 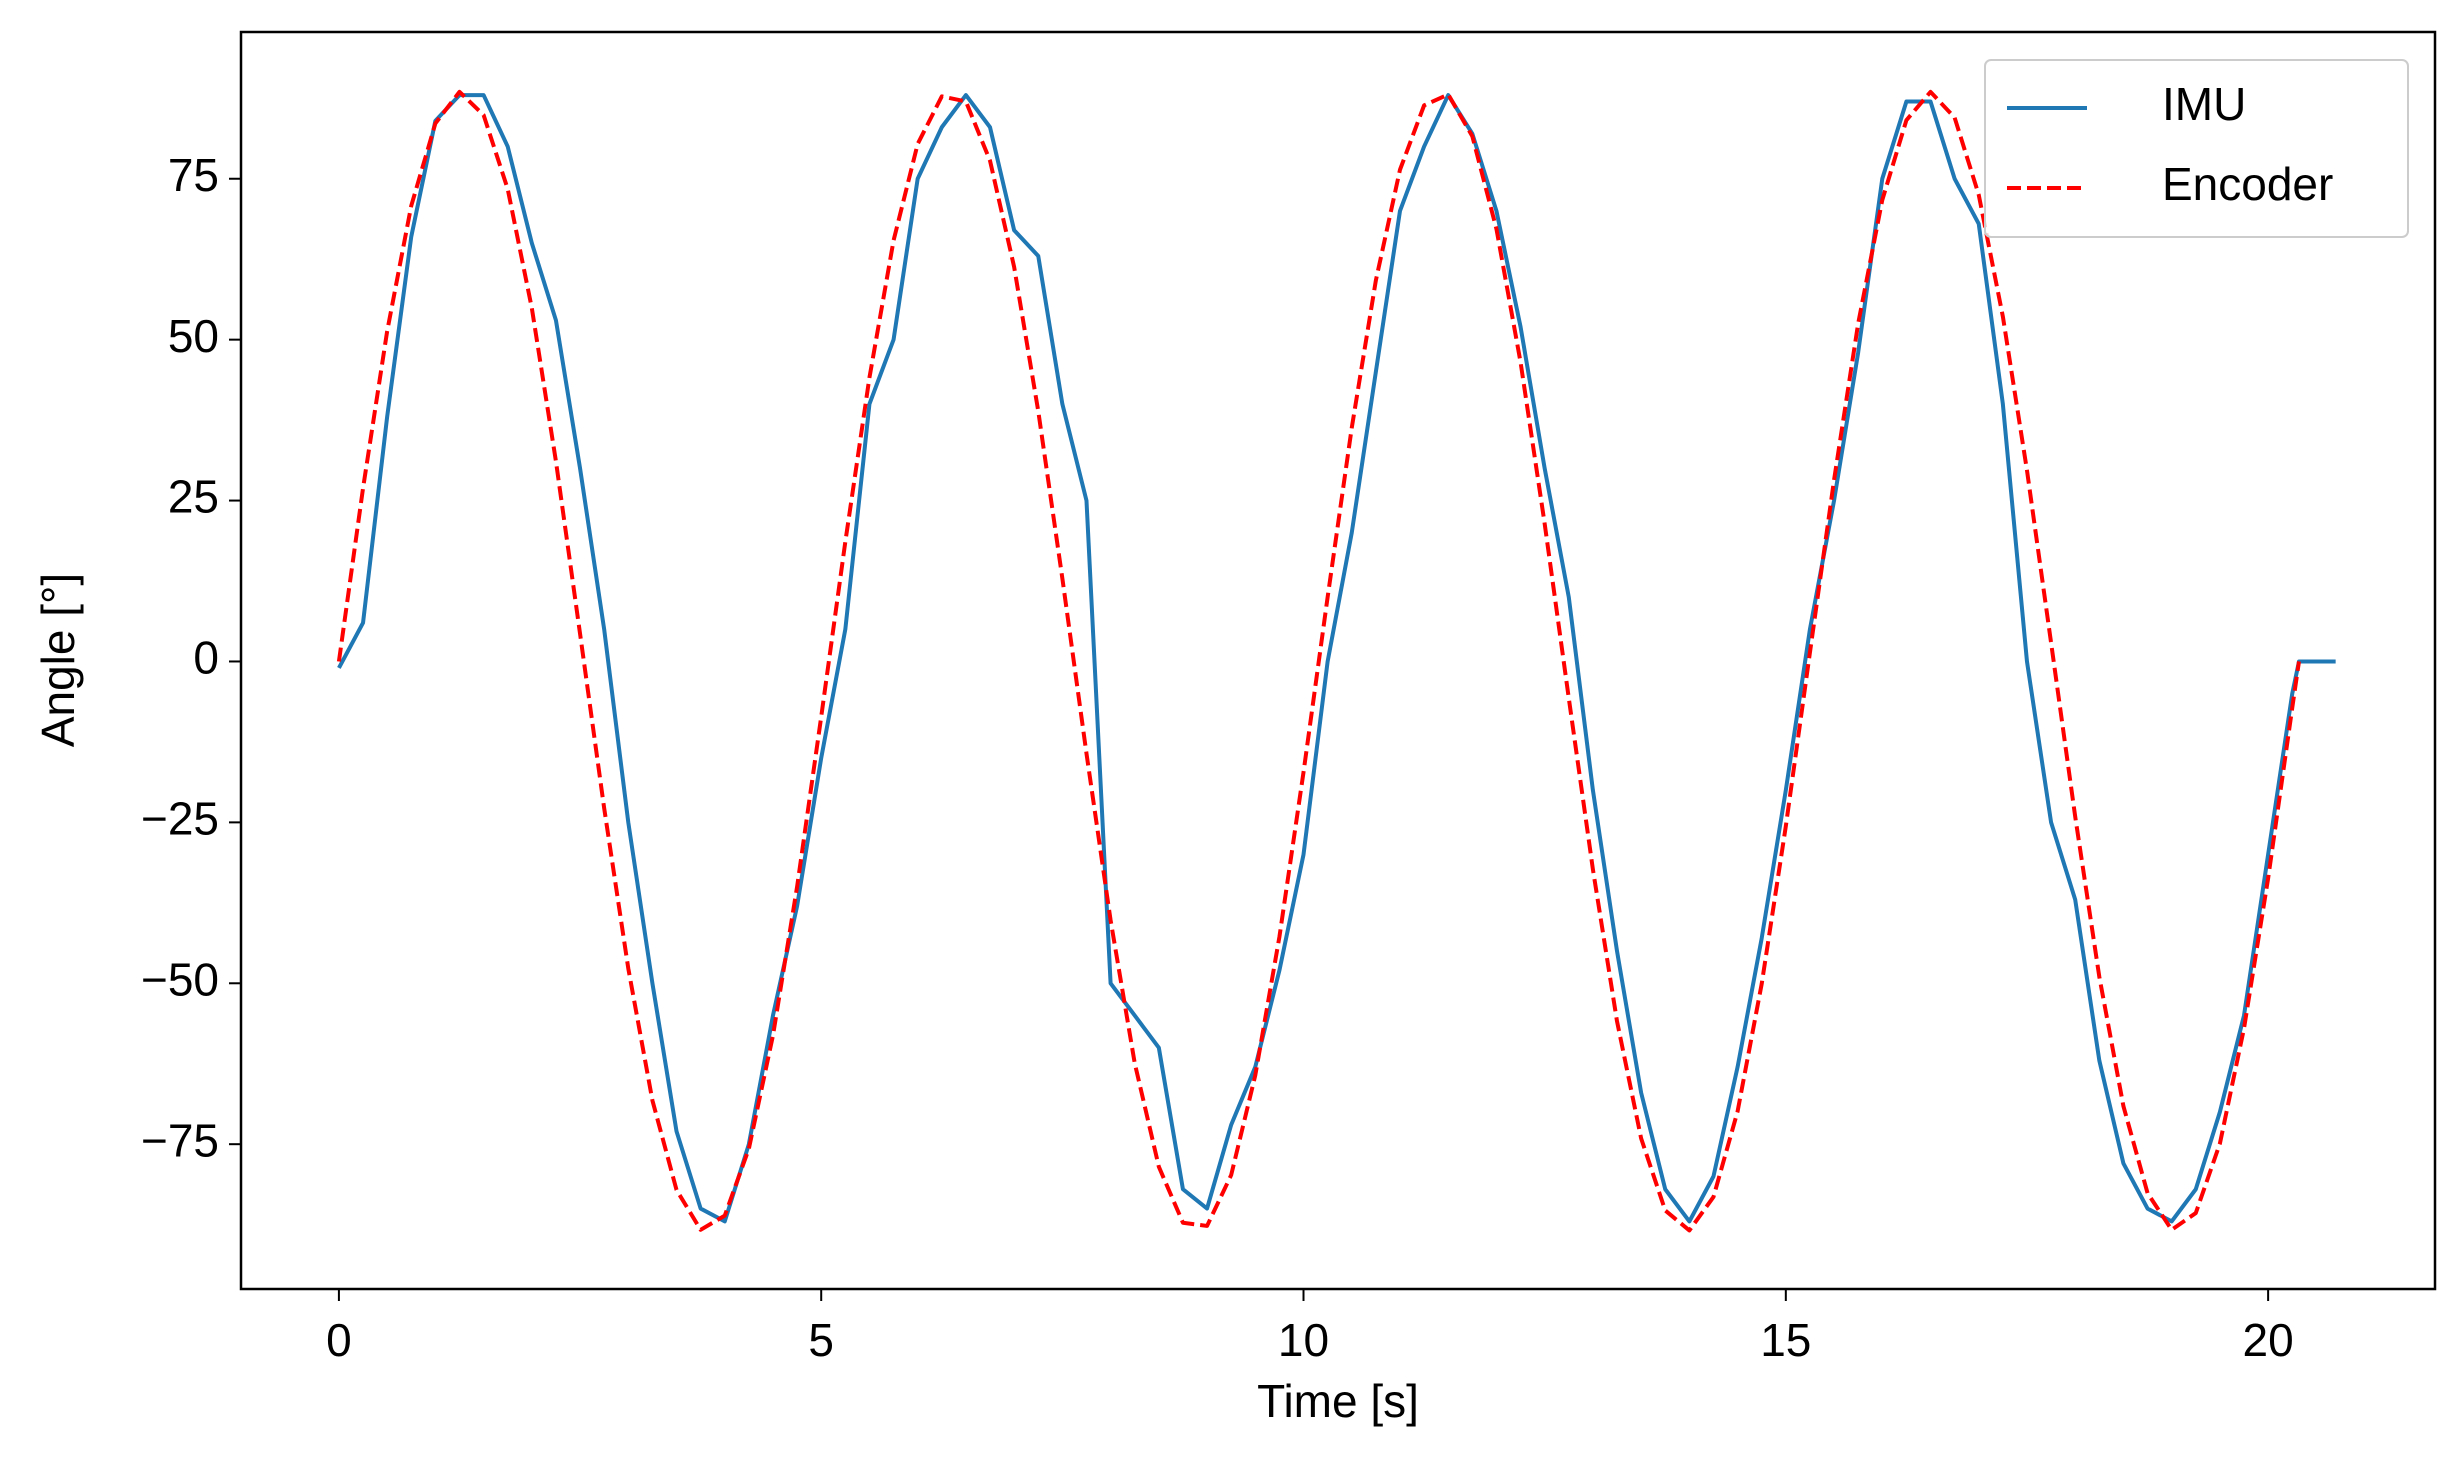 I want to click on x-tick-label: 20, so click(x=2268, y=1340).